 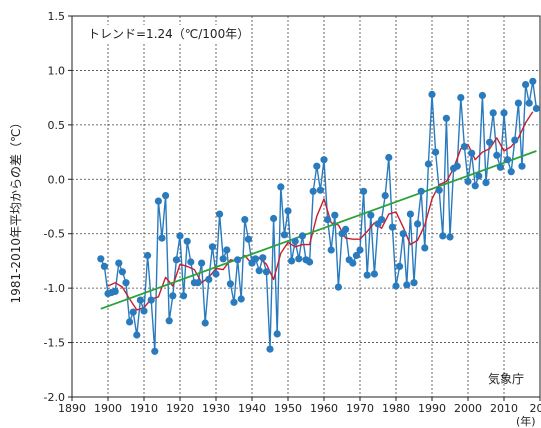 I want to click on x-tick-label: 1990, so click(x=432, y=408).